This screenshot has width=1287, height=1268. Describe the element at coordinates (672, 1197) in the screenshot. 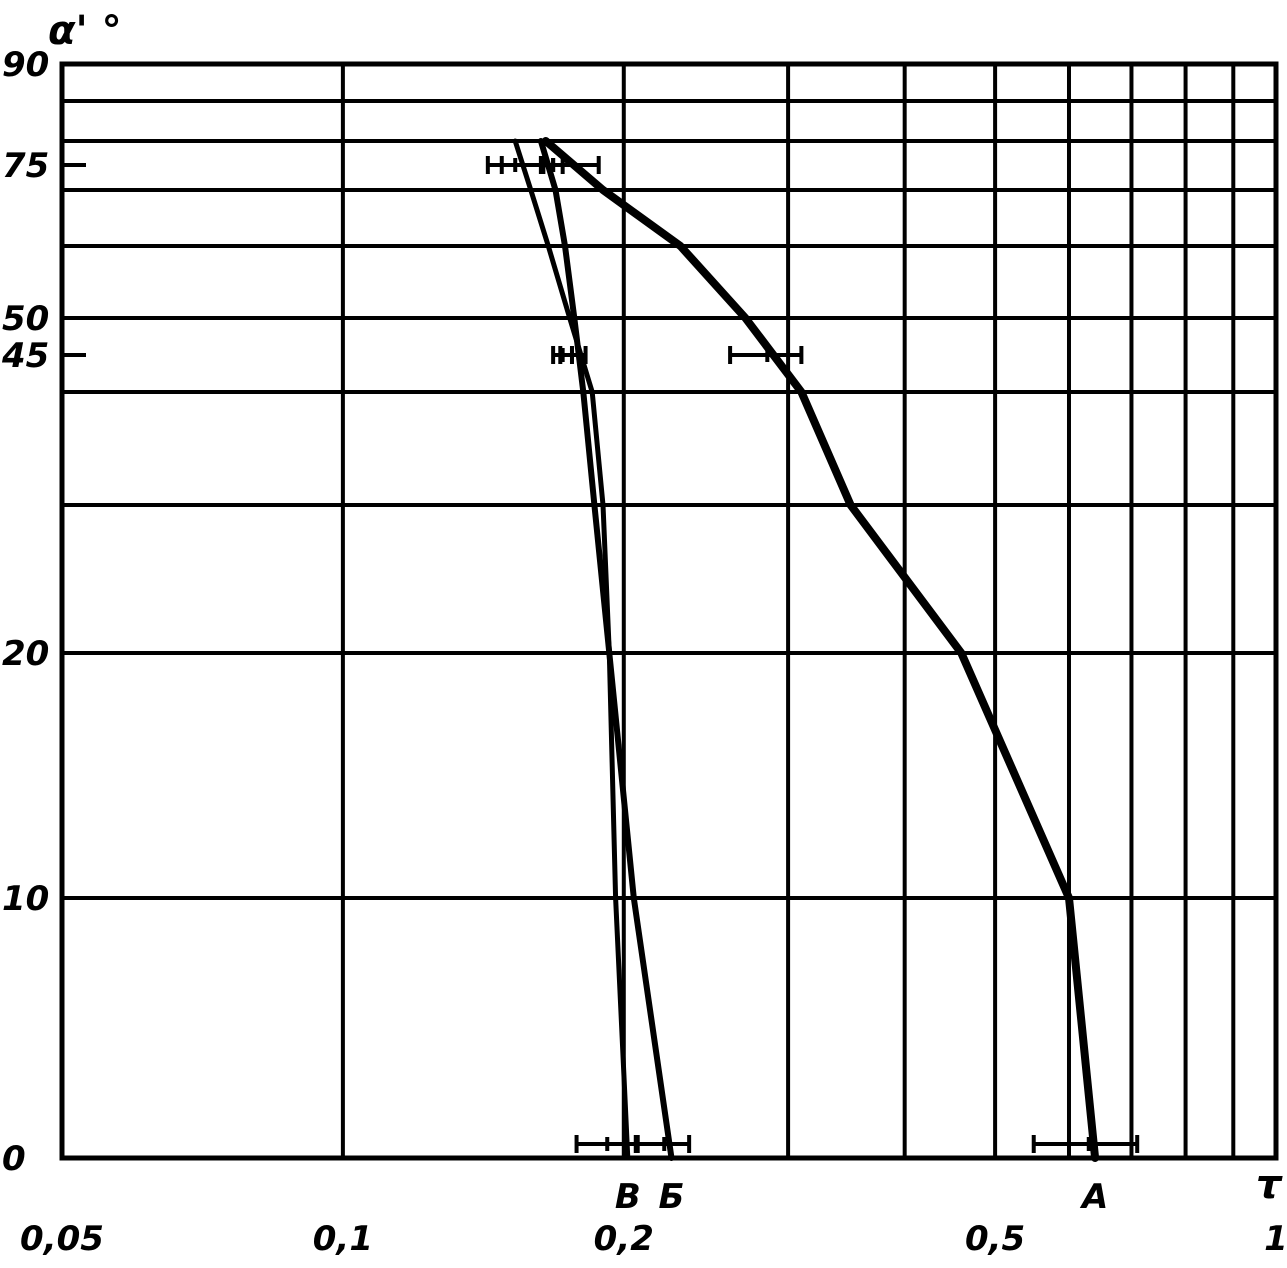

I see `curve-label: Б` at that location.